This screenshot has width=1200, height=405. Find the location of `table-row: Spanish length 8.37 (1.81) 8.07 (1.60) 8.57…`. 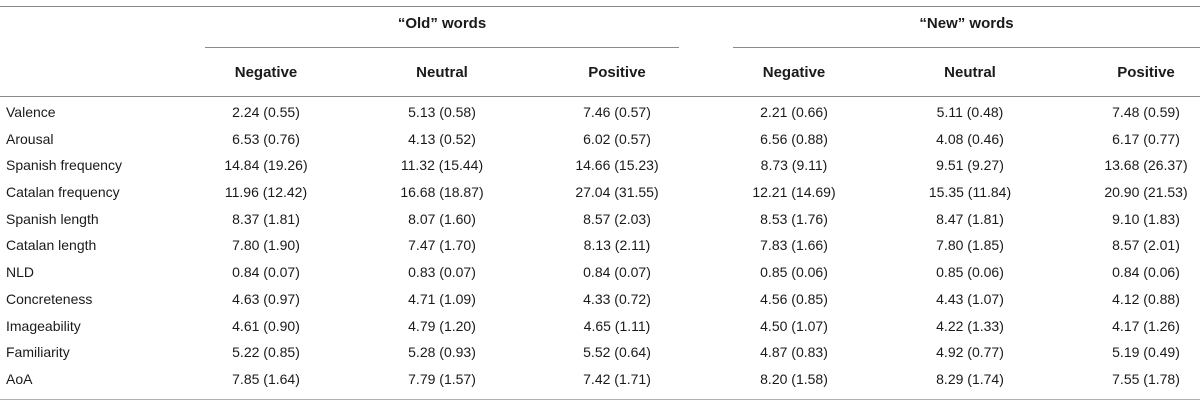

table-row: Spanish length 8.37 (1.81) 8.07 (1.60) 8.57… is located at coordinates (600, 219).